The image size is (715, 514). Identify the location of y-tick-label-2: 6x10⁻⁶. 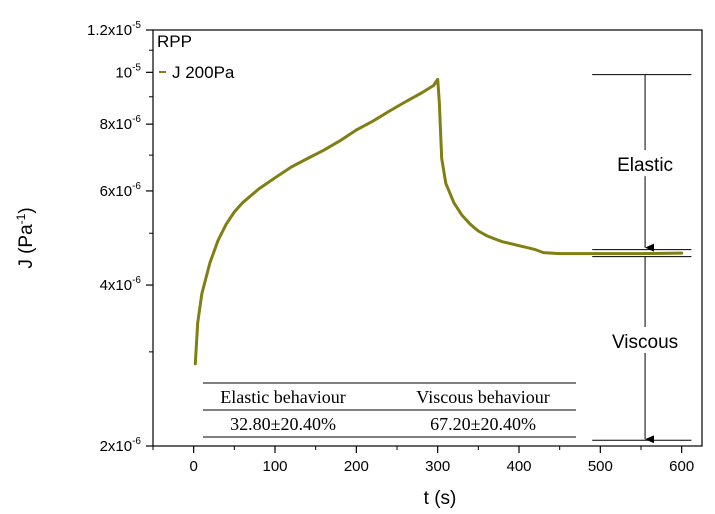
(121, 190).